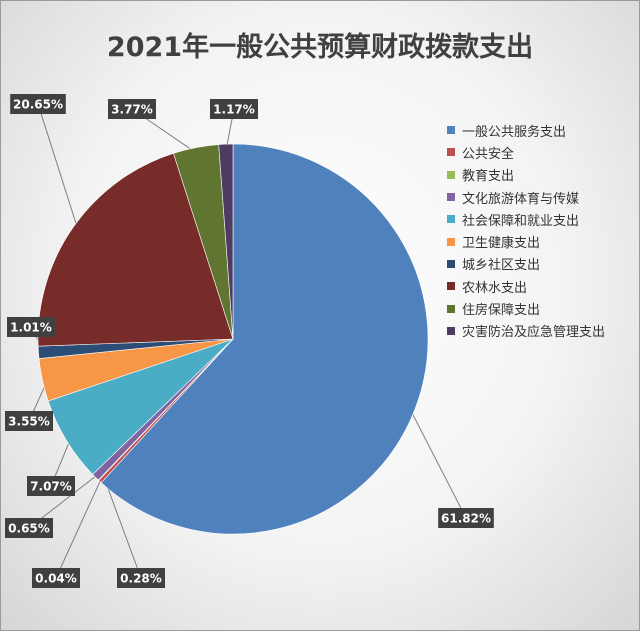 The height and width of the screenshot is (631, 640). I want to click on legend-label: 文化旅游体育与传媒, so click(521, 199).